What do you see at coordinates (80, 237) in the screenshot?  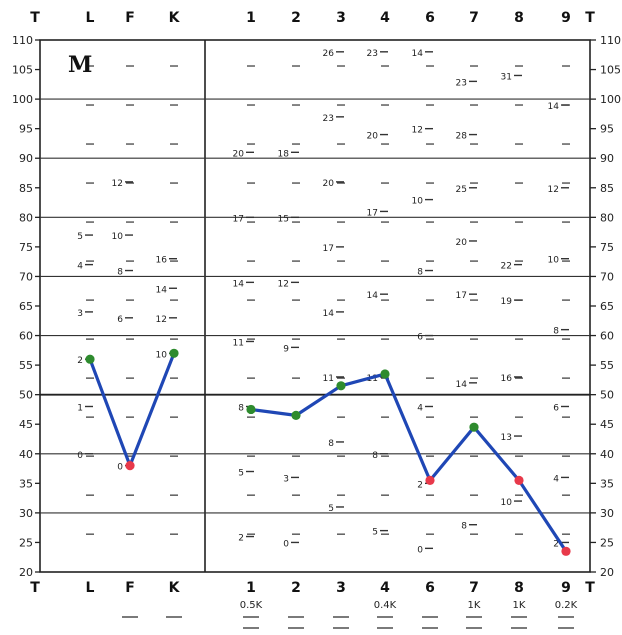 I see `raw-score-L-5: 5` at bounding box center [80, 237].